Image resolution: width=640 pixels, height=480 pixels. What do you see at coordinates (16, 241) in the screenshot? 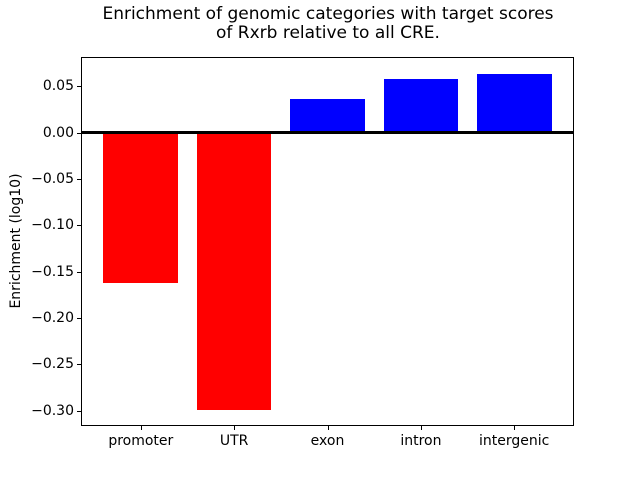
I see `y-axis-label: Enrichment (log10)` at bounding box center [16, 241].